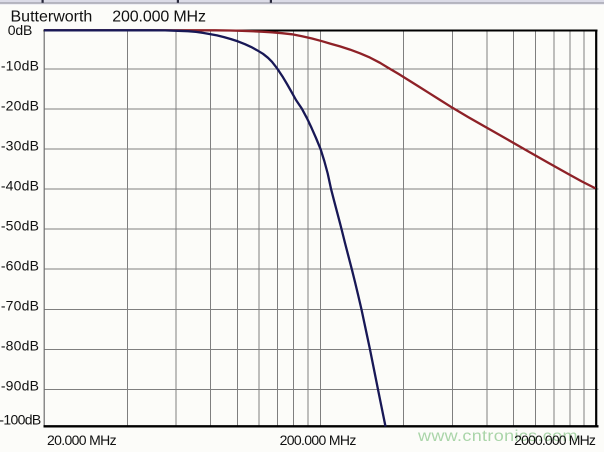 The height and width of the screenshot is (452, 604). I want to click on svg-text: -80dB, so click(20, 345).